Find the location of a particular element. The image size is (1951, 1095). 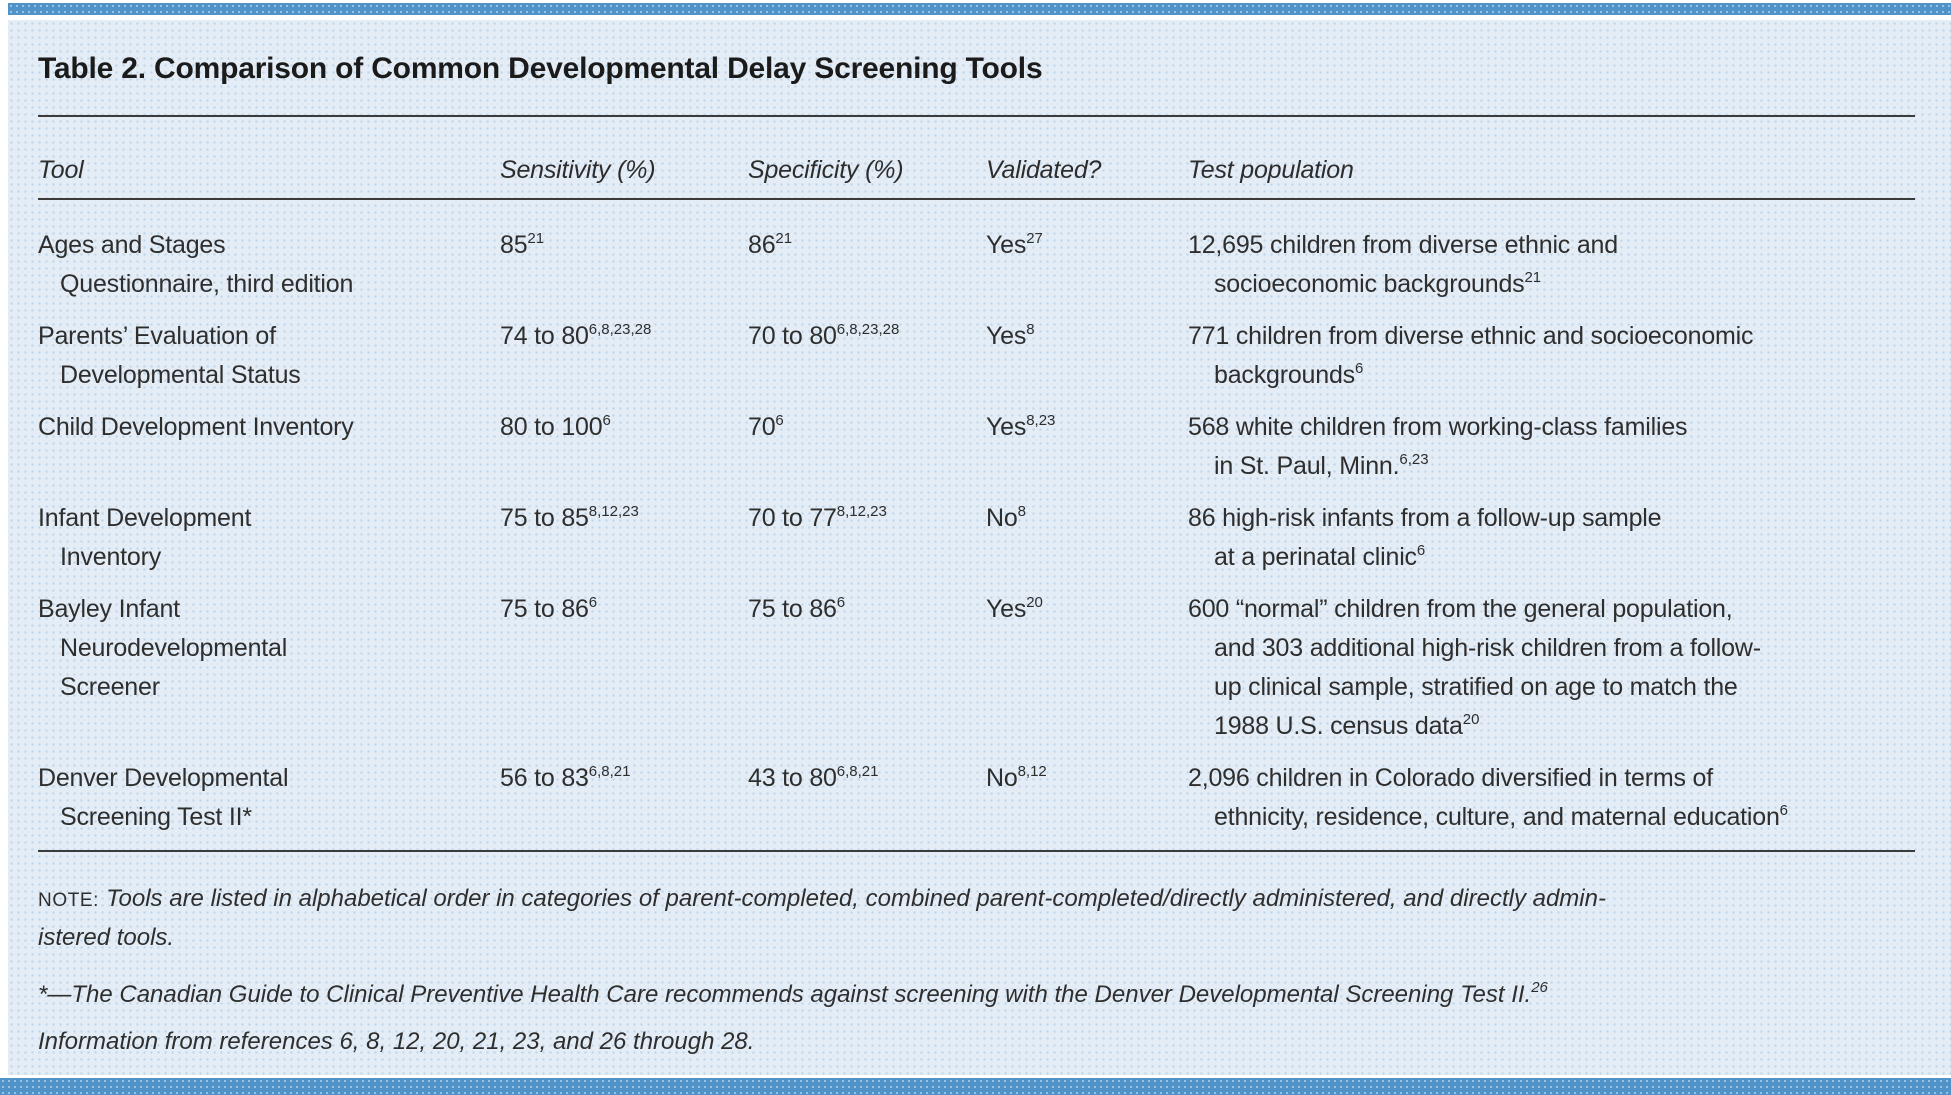

tool-line: Inventory is located at coordinates (111, 557).